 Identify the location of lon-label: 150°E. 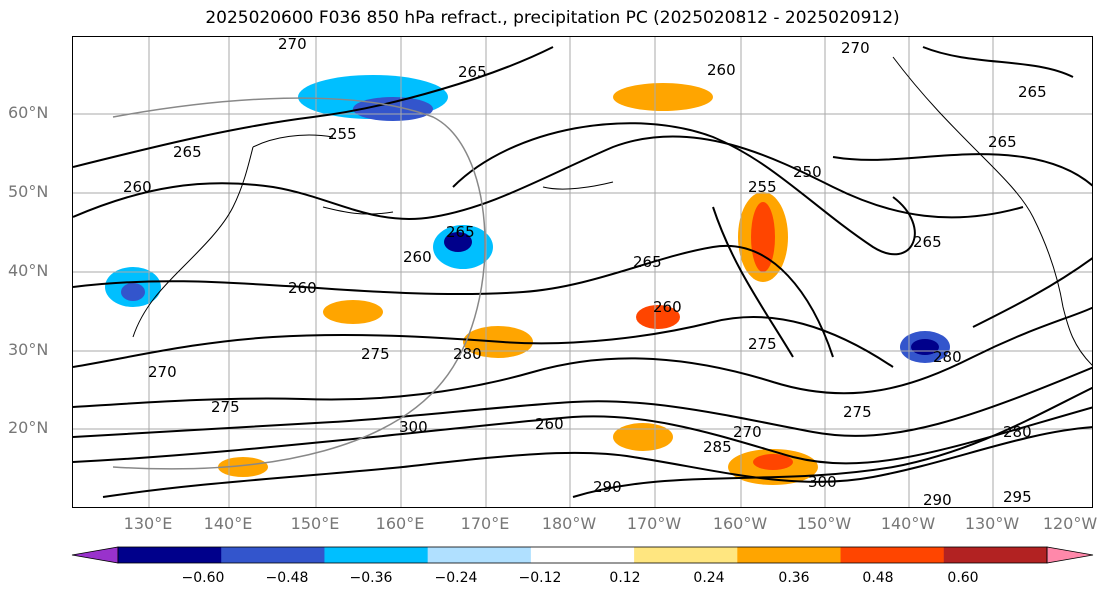
(315, 523).